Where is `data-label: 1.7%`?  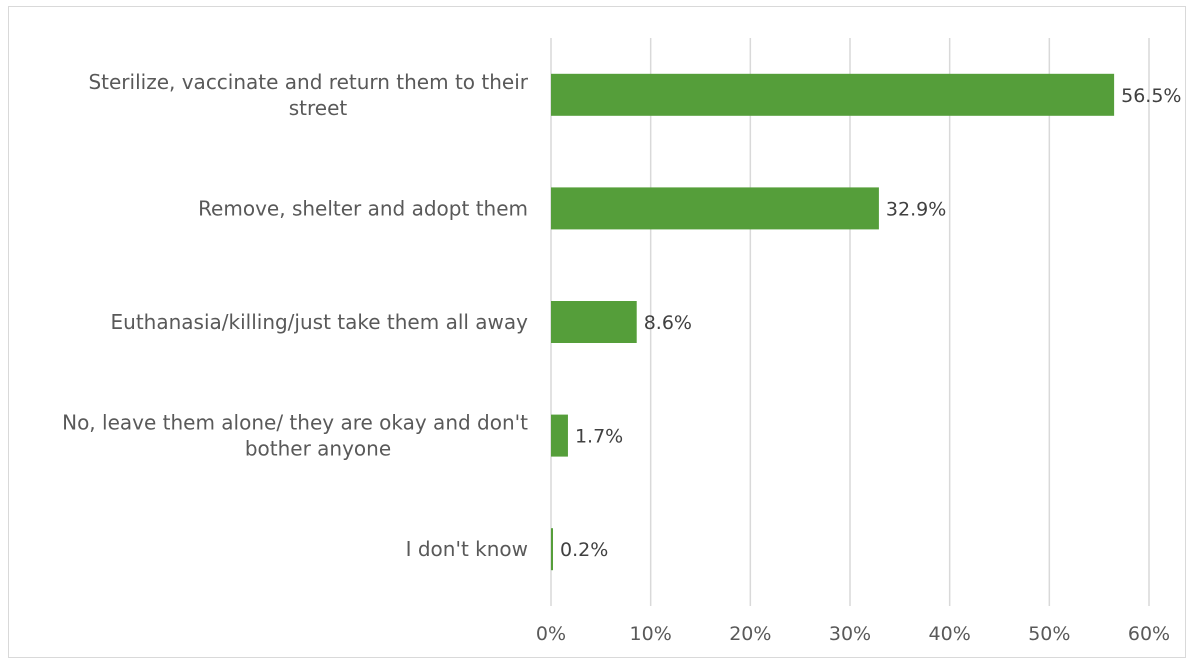
data-label: 1.7% is located at coordinates (599, 437).